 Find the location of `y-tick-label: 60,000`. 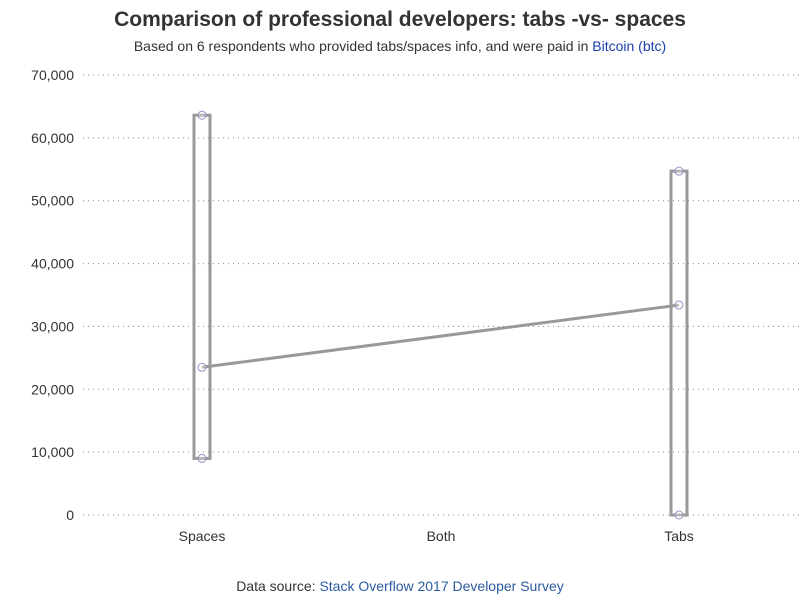

y-tick-label: 60,000 is located at coordinates (52, 138).